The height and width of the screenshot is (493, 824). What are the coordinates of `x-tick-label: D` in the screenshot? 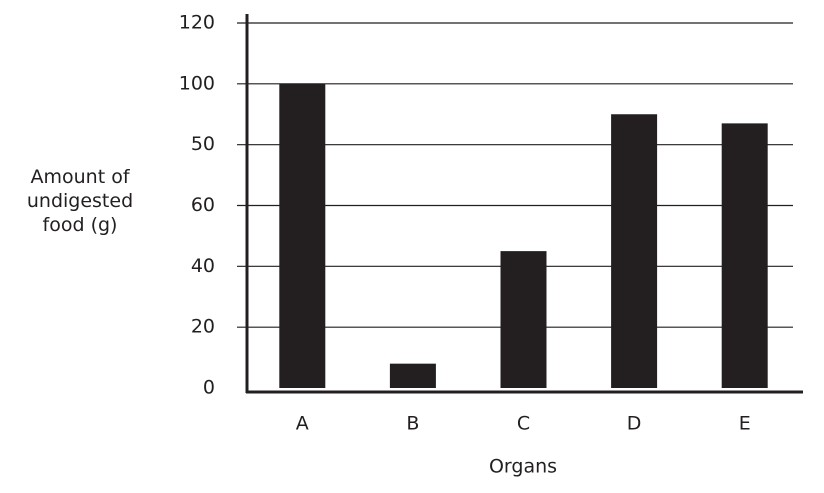 It's located at (634, 424).